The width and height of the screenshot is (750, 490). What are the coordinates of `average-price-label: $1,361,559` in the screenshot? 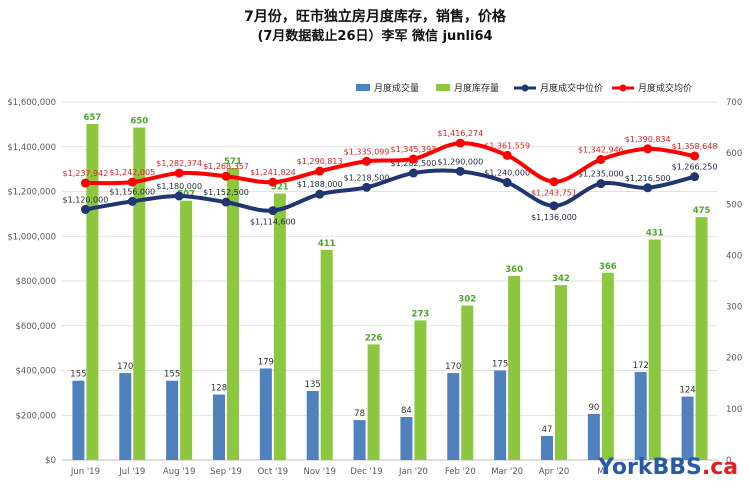 It's located at (507, 145).